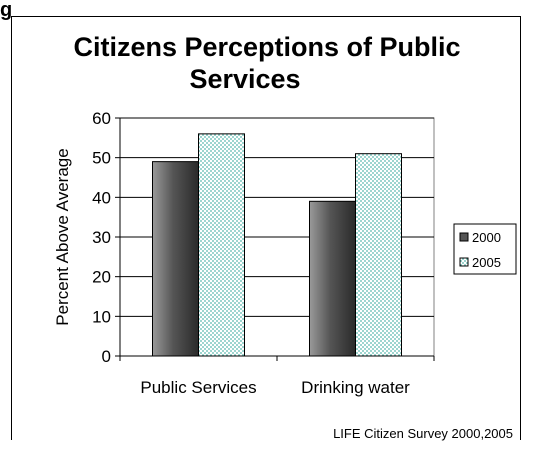  I want to click on page-text-fragment: g, so click(6, 10).